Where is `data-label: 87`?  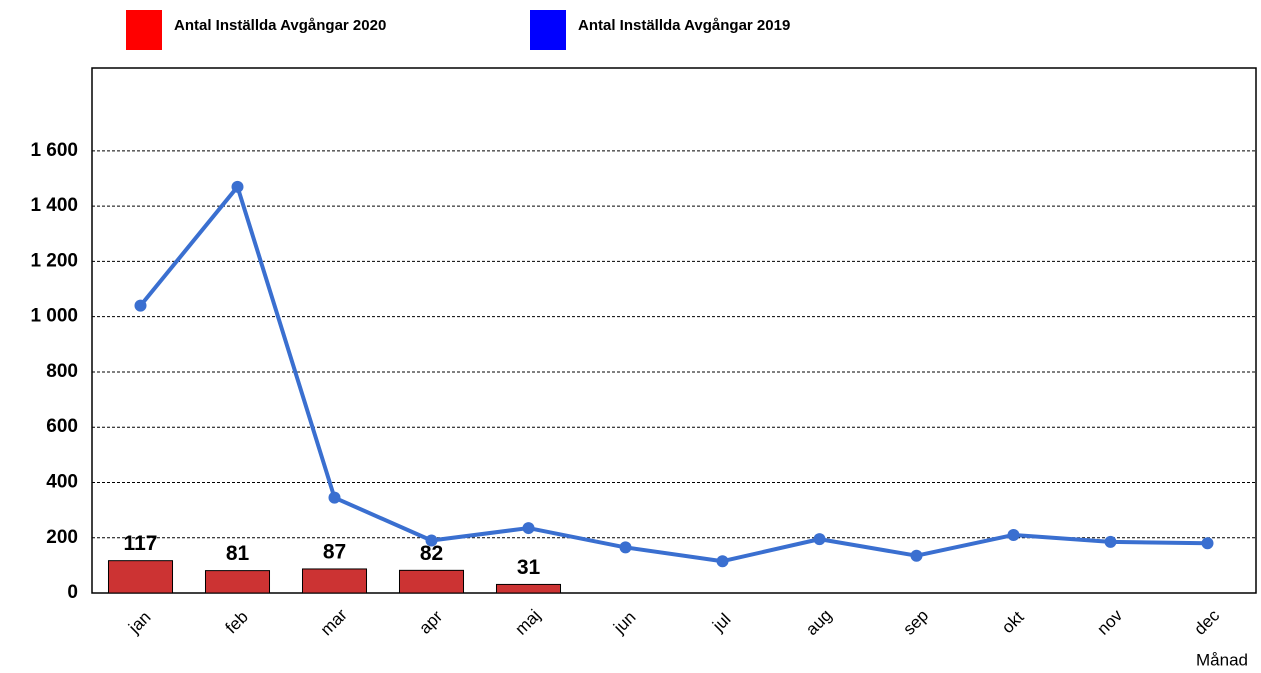
data-label: 87 is located at coordinates (334, 552).